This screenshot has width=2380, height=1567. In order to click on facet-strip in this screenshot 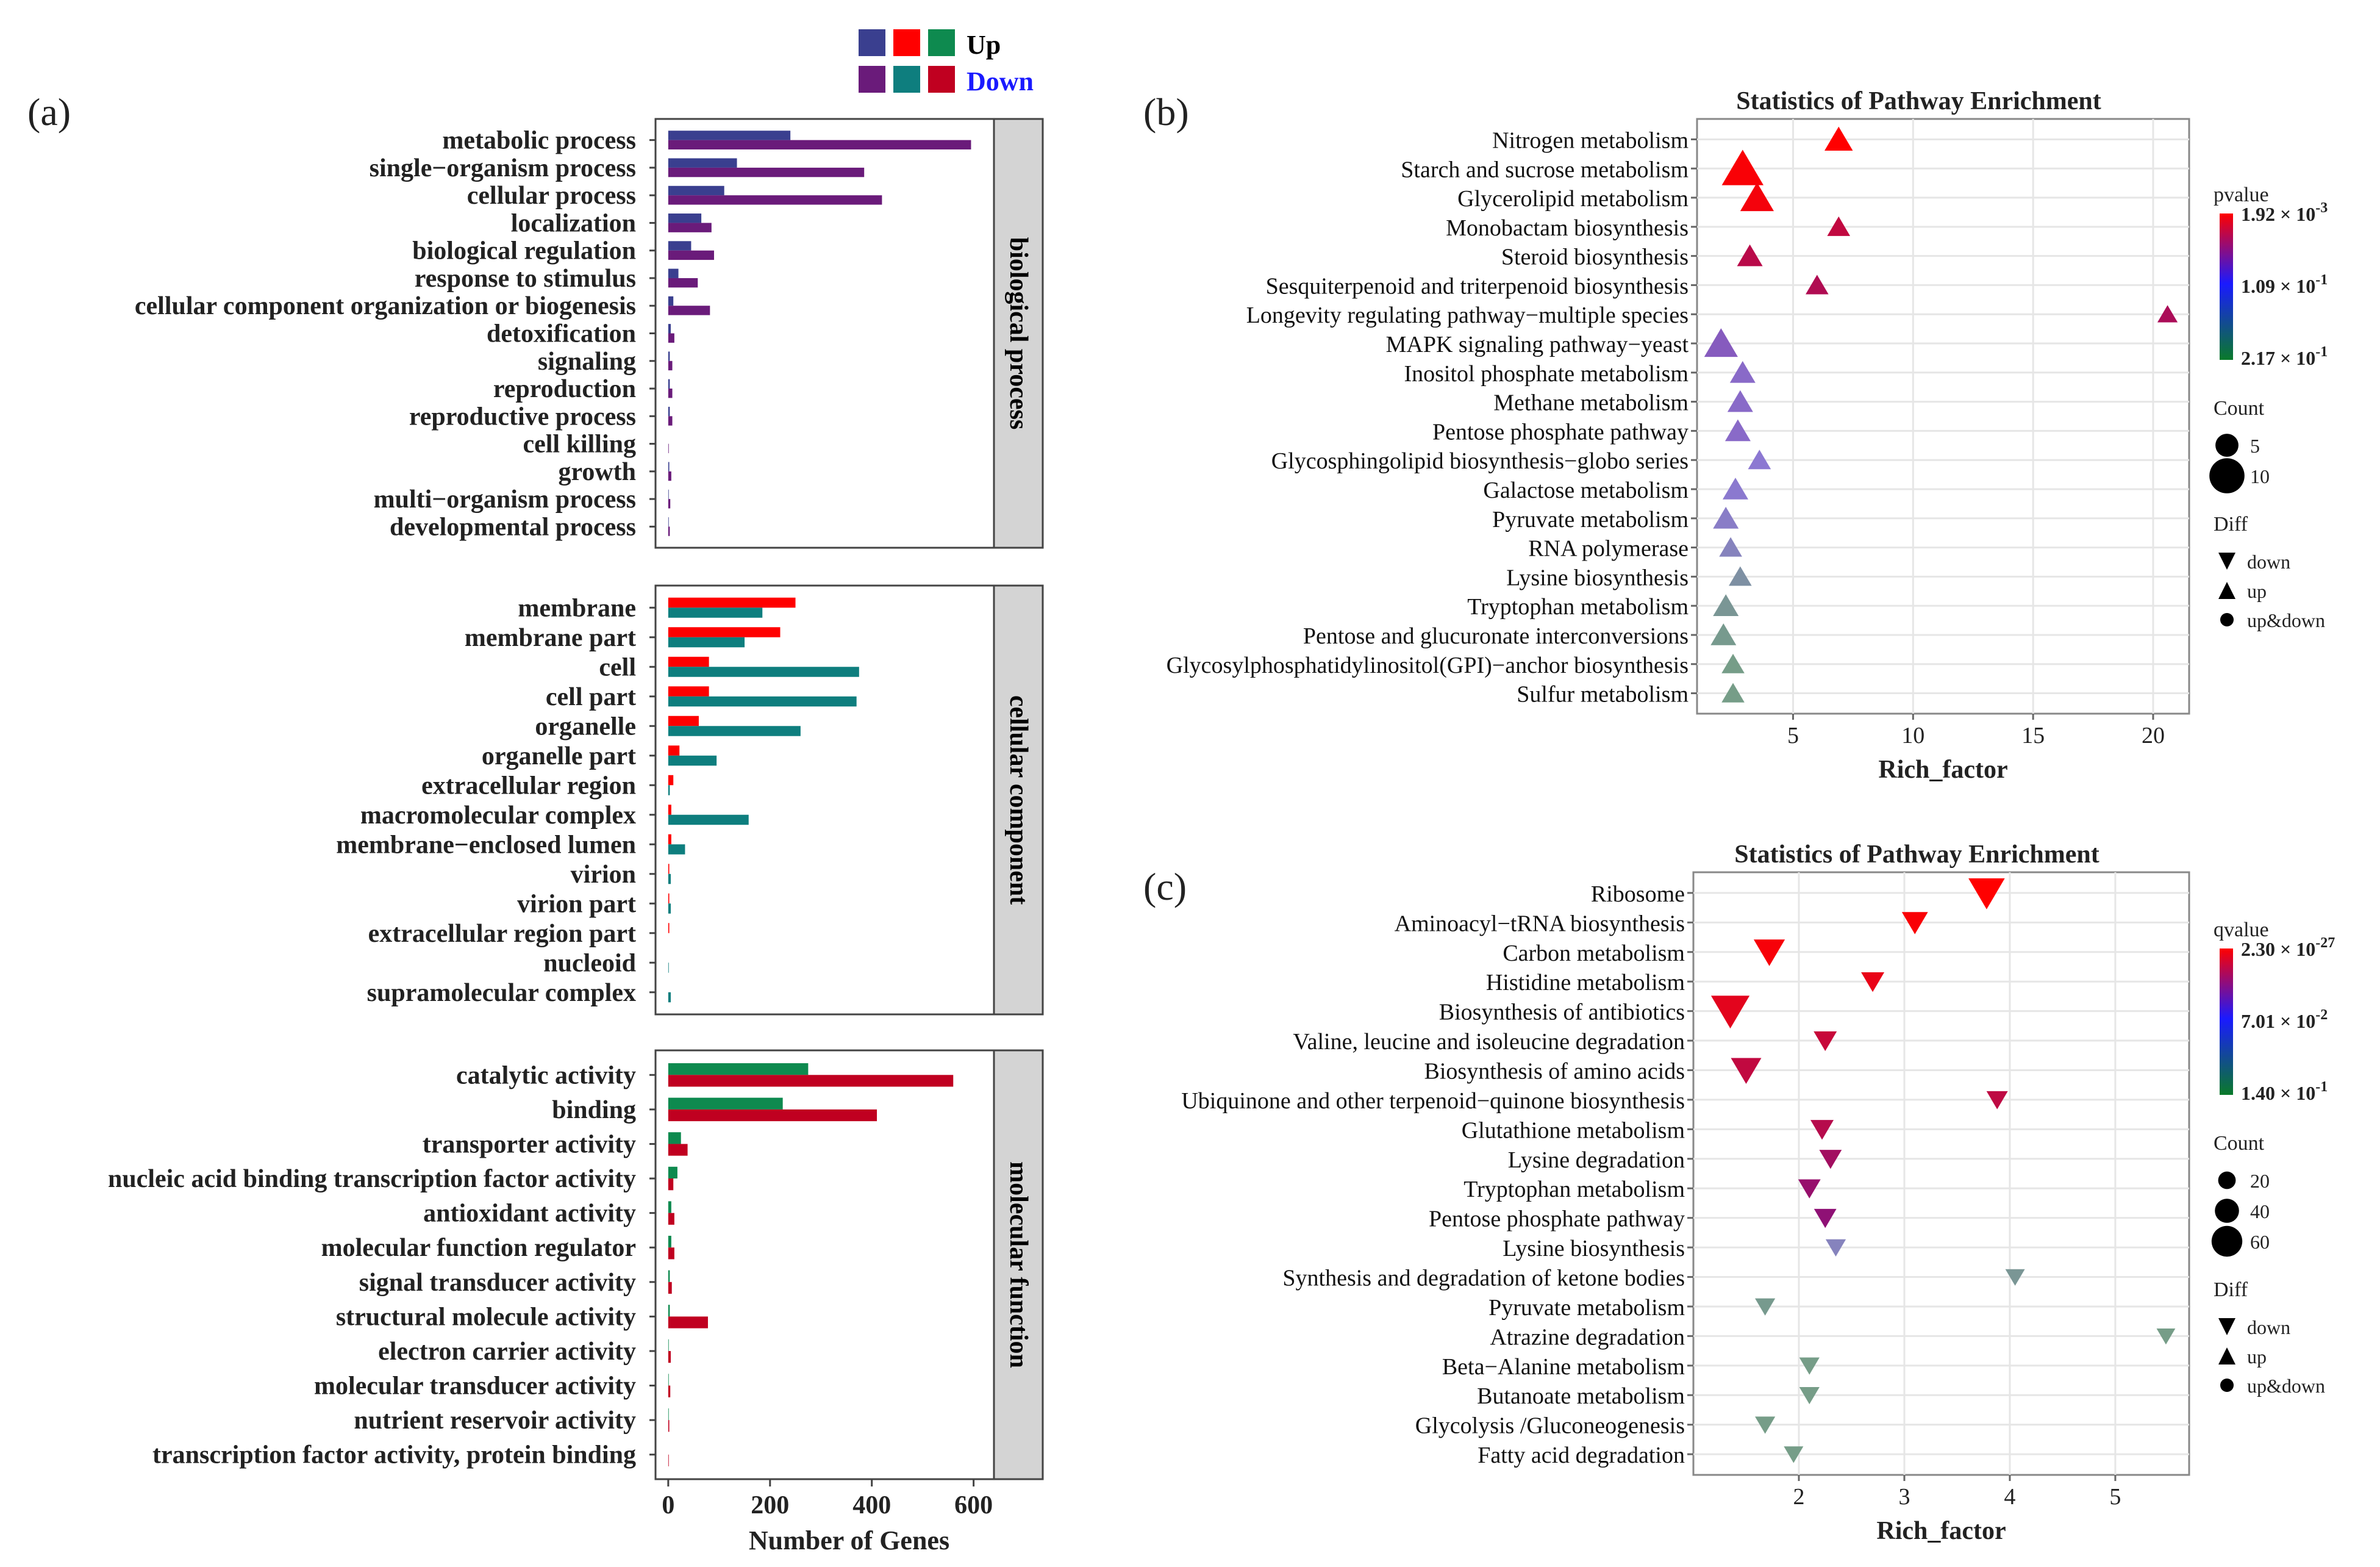, I will do `click(1018, 333)`.